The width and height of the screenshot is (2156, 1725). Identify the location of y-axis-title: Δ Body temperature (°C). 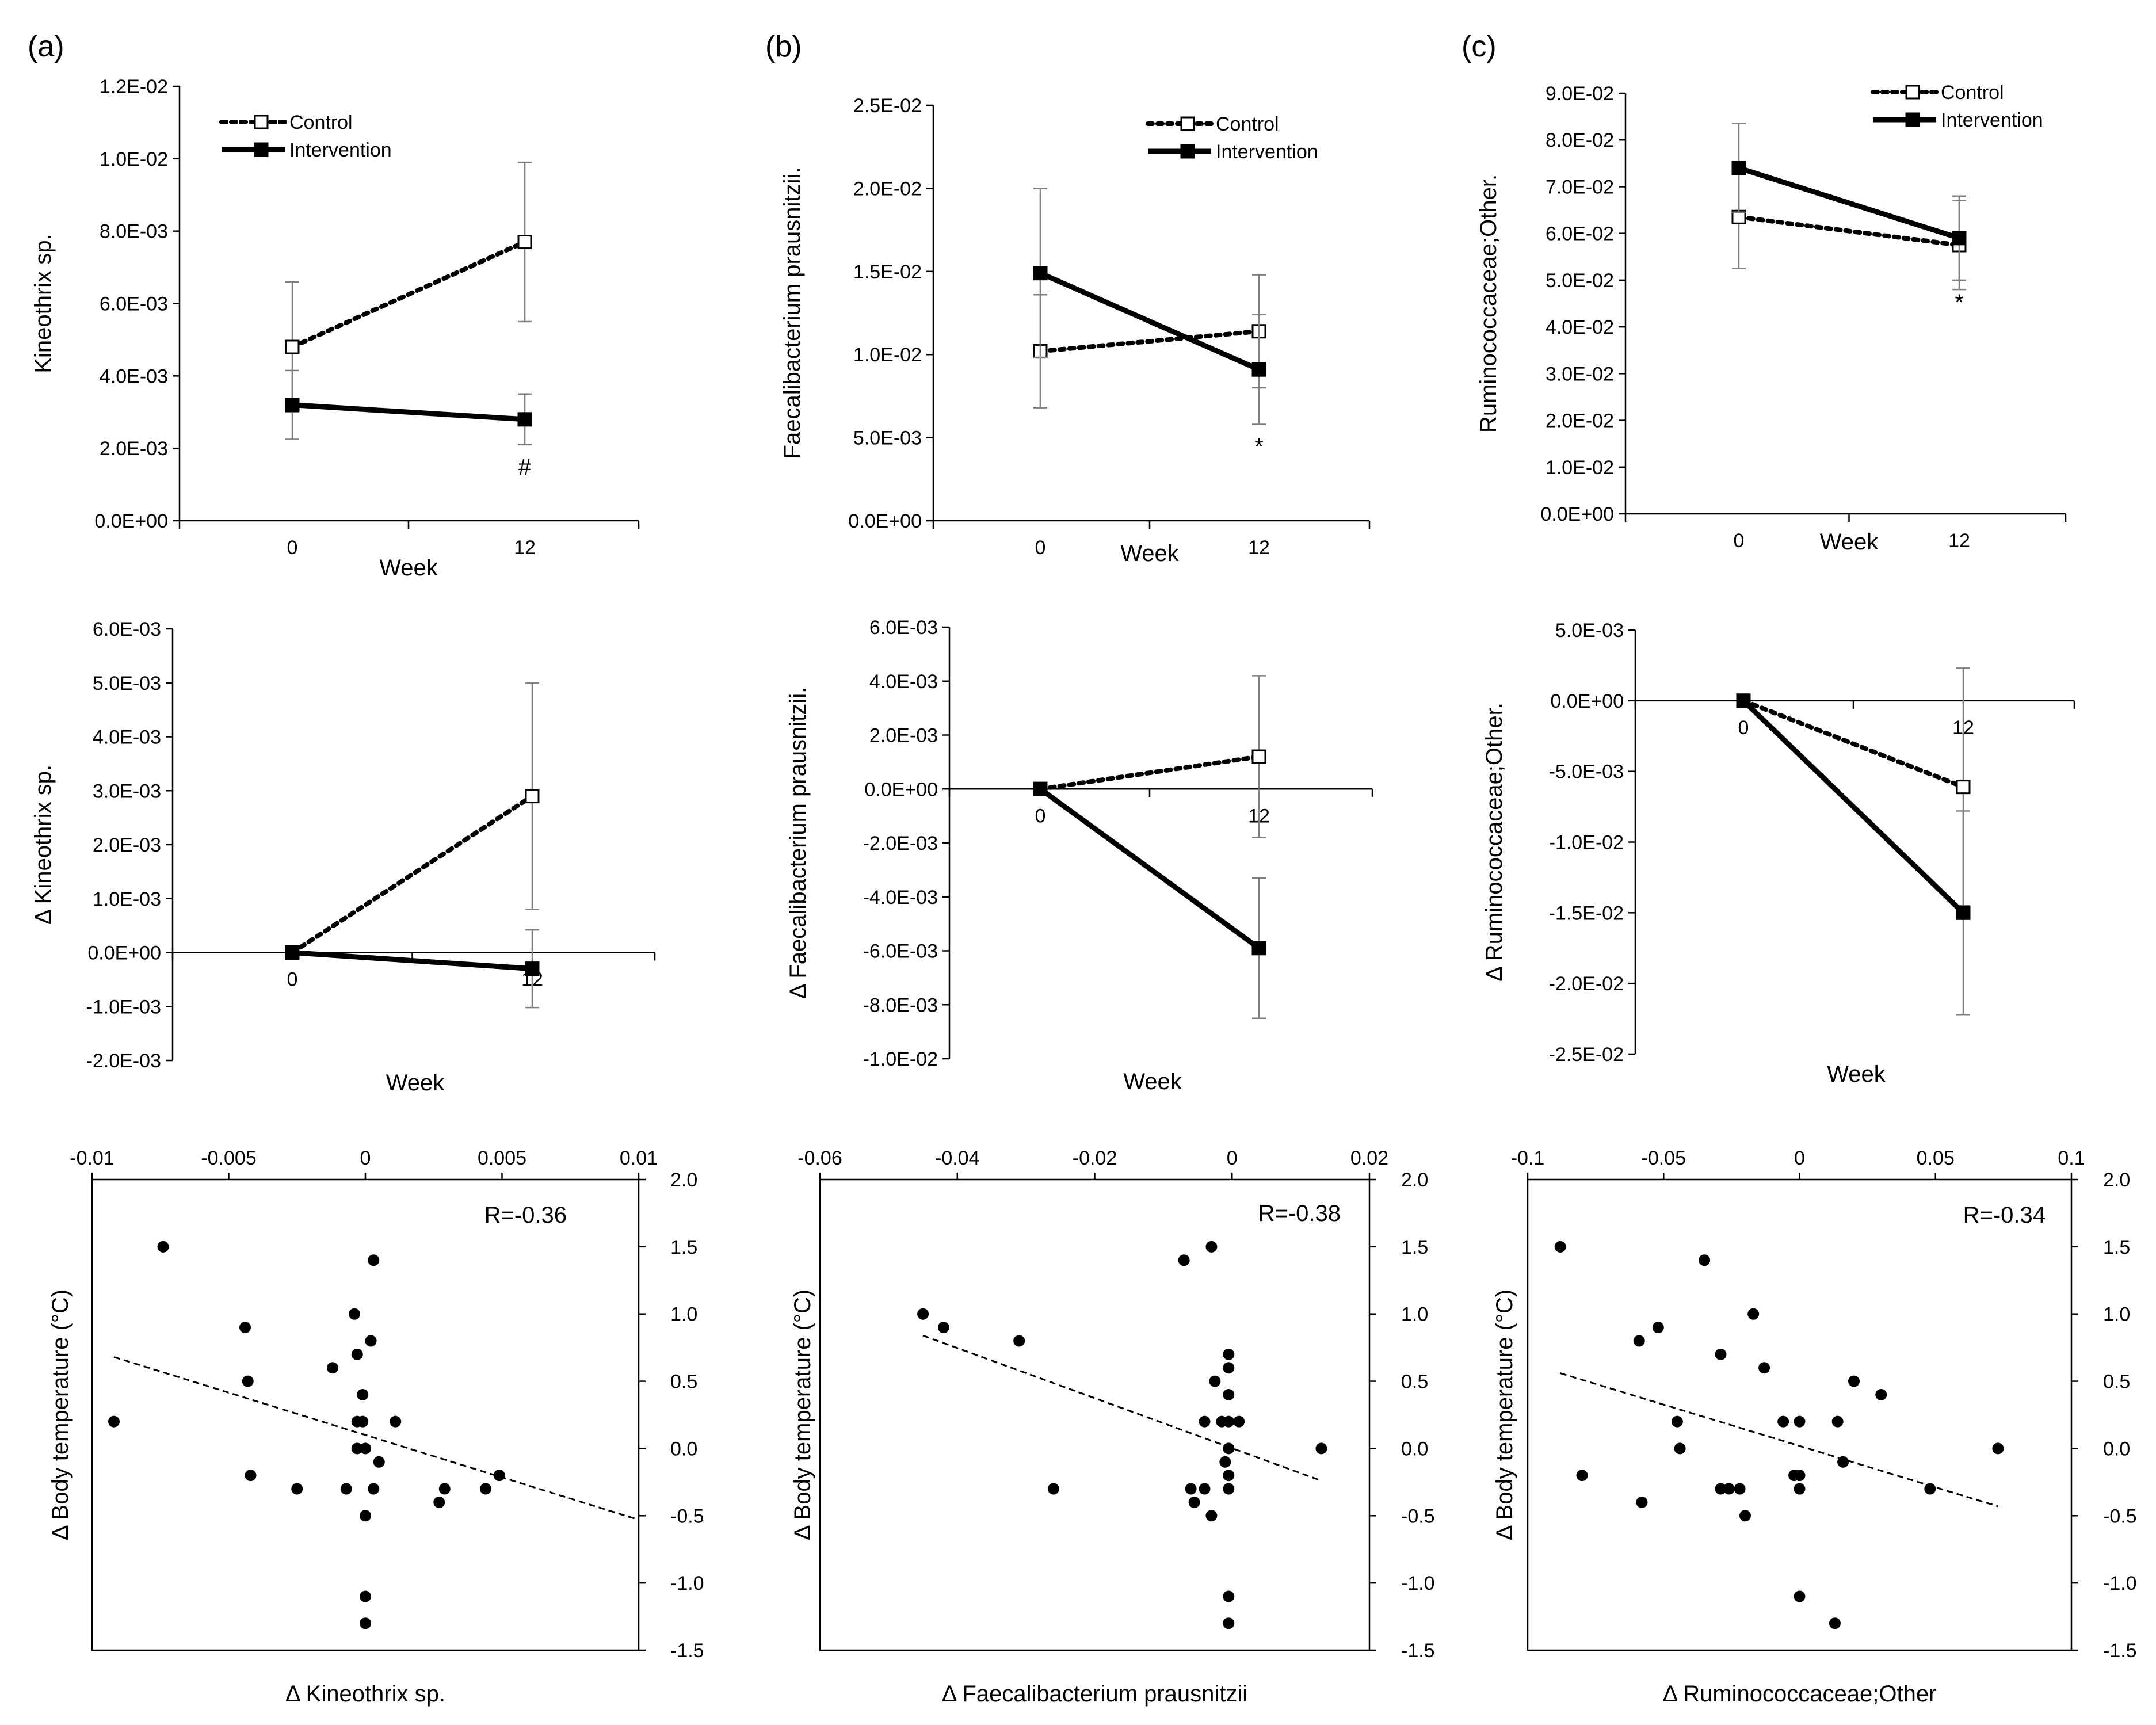
(1504, 1414).